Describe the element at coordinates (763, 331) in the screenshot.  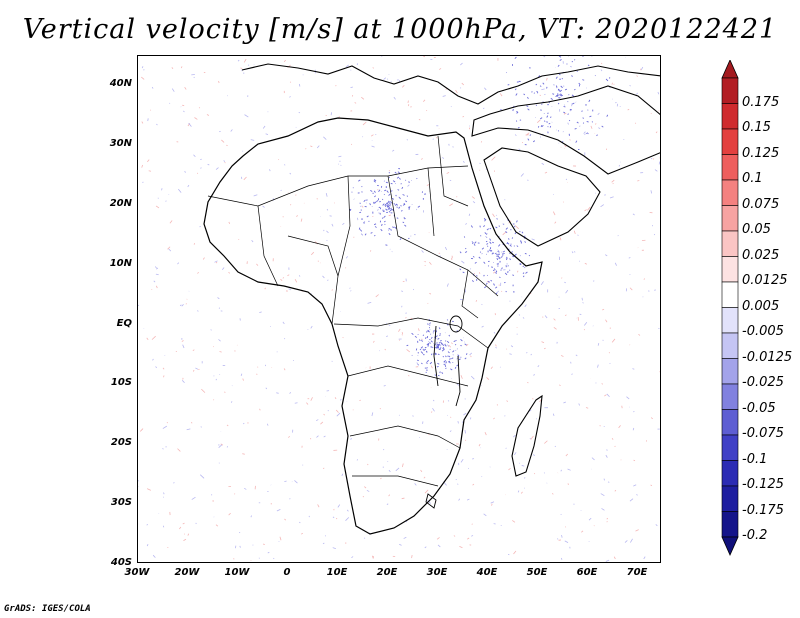
I see `colorbar-label: -0.005` at that location.